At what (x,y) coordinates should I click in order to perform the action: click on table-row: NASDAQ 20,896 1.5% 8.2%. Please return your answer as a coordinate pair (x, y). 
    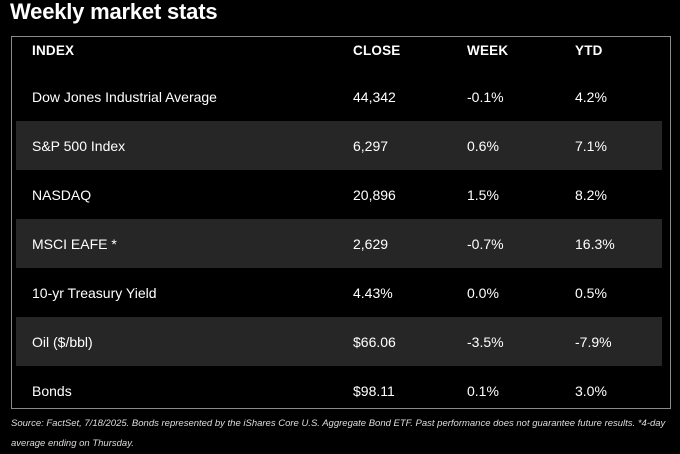
    Looking at the image, I should click on (339, 194).